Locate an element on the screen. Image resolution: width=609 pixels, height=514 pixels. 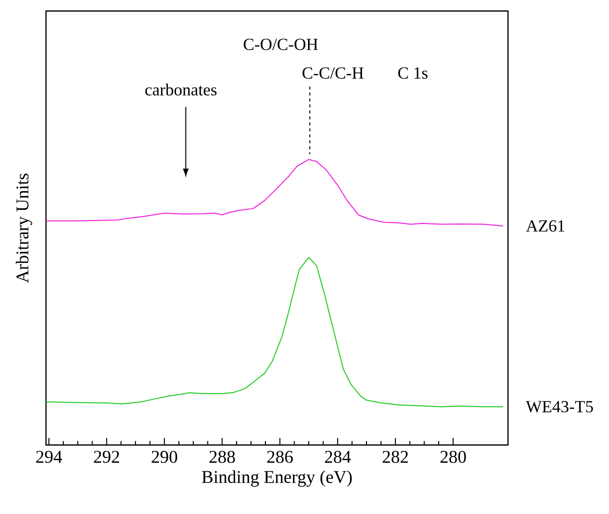
x-tick-label: 282 is located at coordinates (395, 456).